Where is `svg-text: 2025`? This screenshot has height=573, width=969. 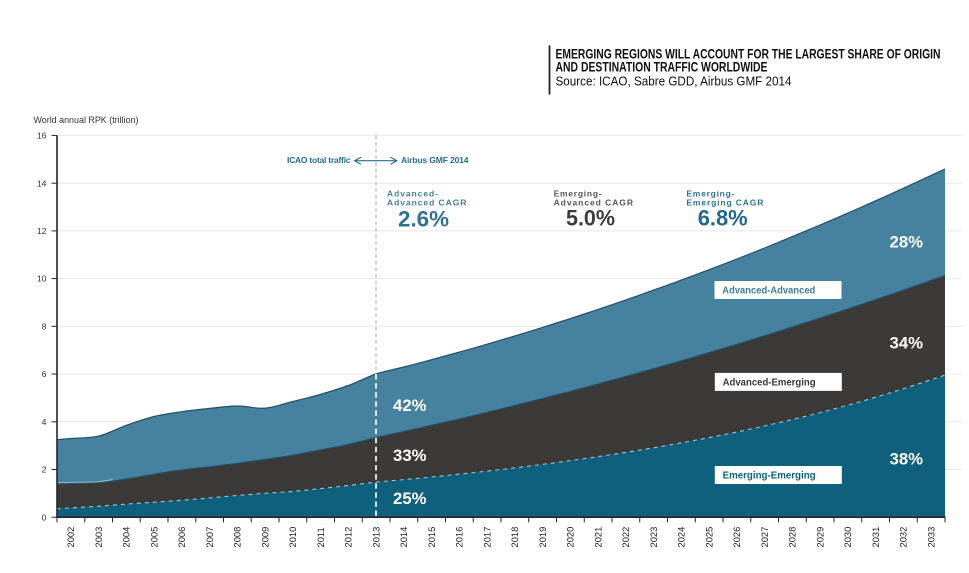
svg-text: 2025 is located at coordinates (708, 537).